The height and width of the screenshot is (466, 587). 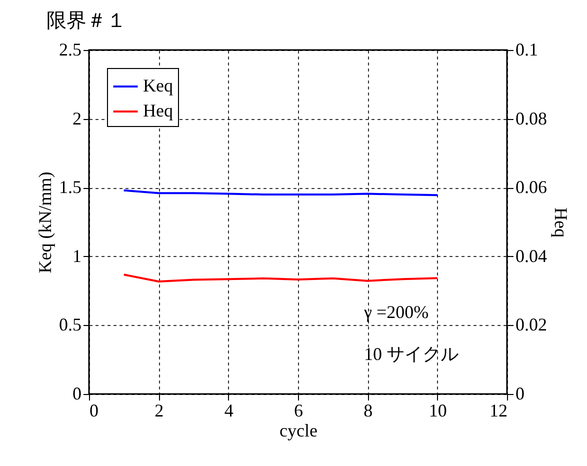 I want to click on y-tick-label: 2.5, so click(x=70, y=50).